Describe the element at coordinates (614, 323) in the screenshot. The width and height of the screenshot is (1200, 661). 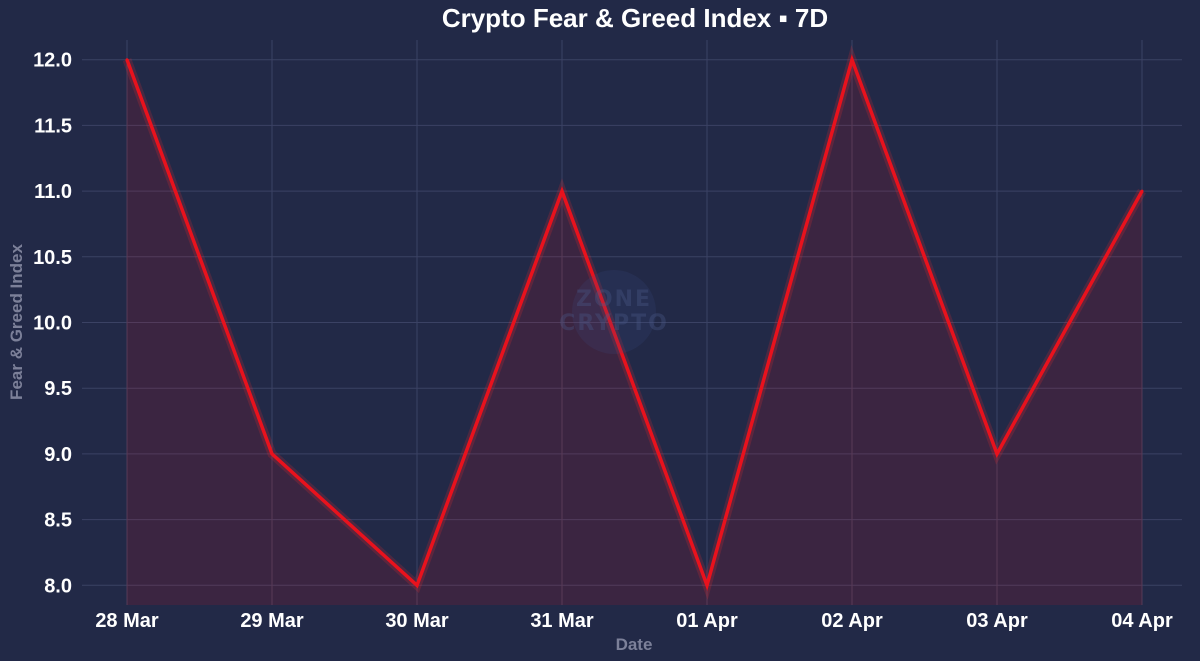
I see `watermark-line-2: CRYPTO` at that location.